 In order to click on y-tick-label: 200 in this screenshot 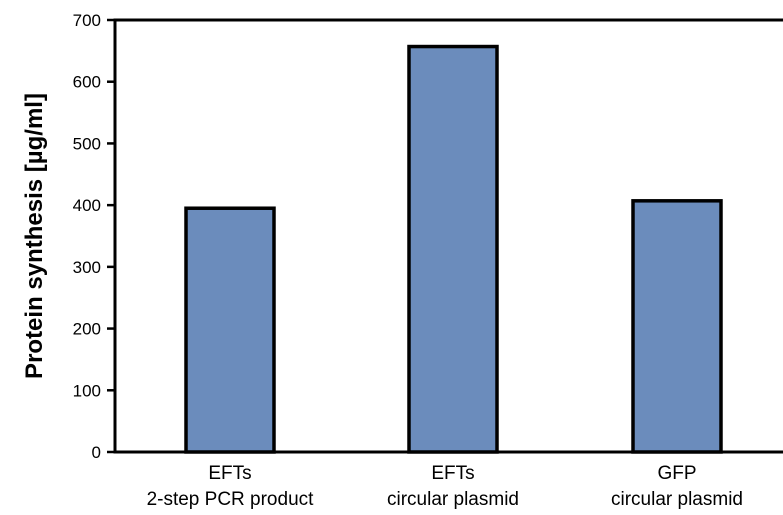, I will do `click(87, 329)`.